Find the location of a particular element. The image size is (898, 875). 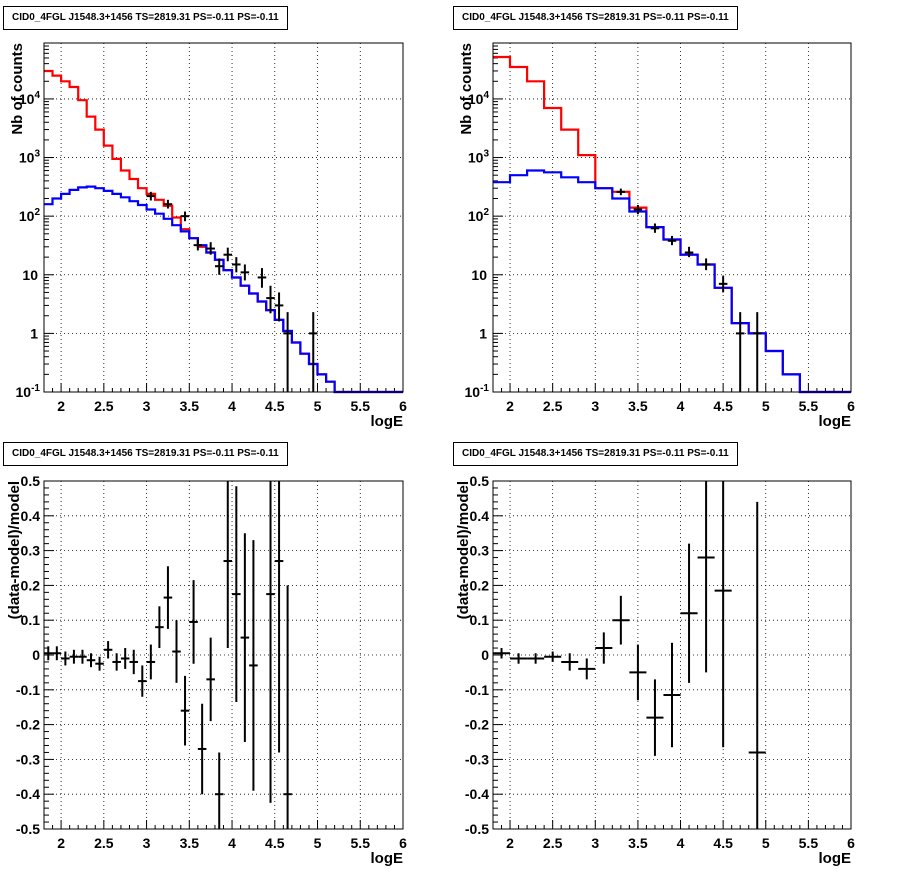

histogram-line-red is located at coordinates (223, 231).